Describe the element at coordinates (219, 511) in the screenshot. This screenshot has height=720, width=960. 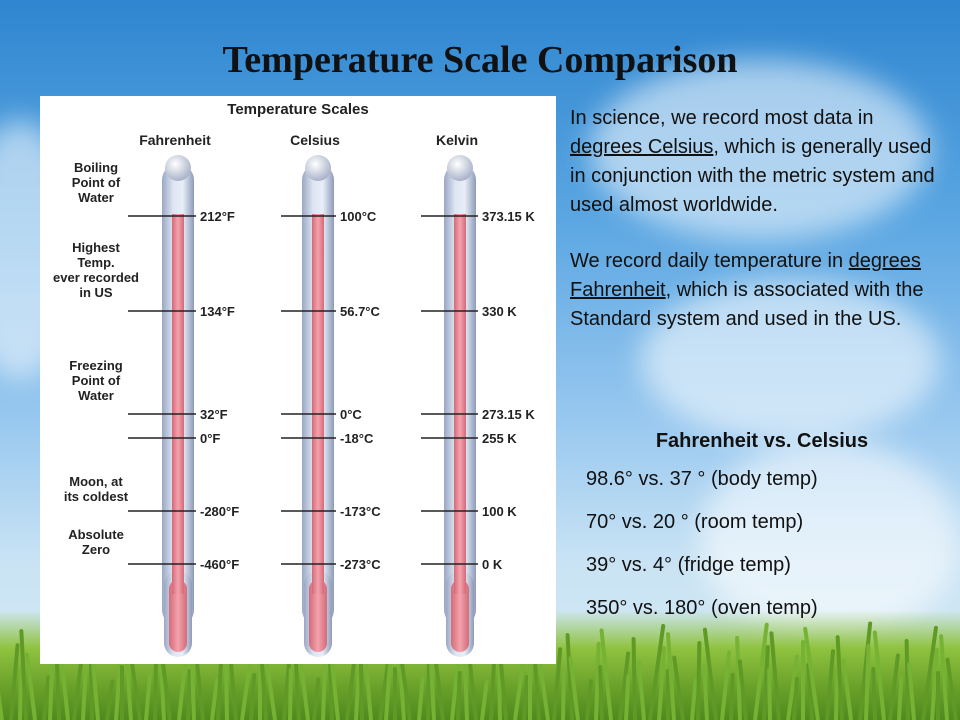
I see `scale-value-label: -280°F` at that location.